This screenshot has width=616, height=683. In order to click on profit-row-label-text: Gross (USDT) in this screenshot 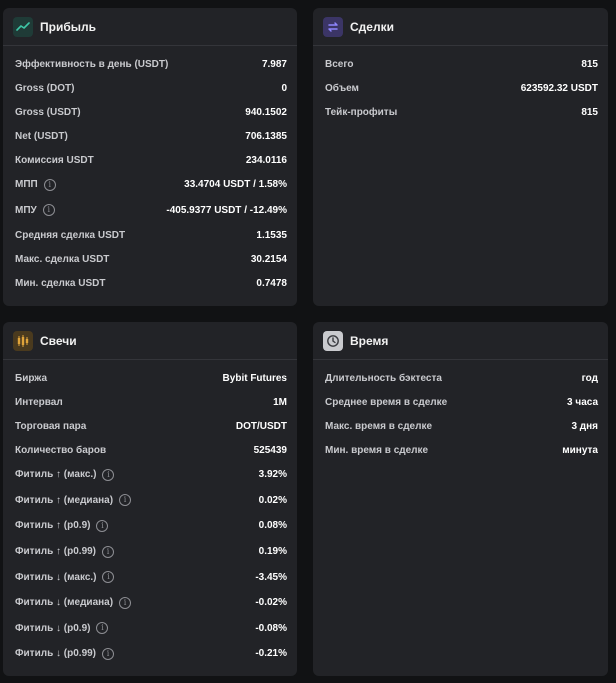, I will do `click(48, 112)`.